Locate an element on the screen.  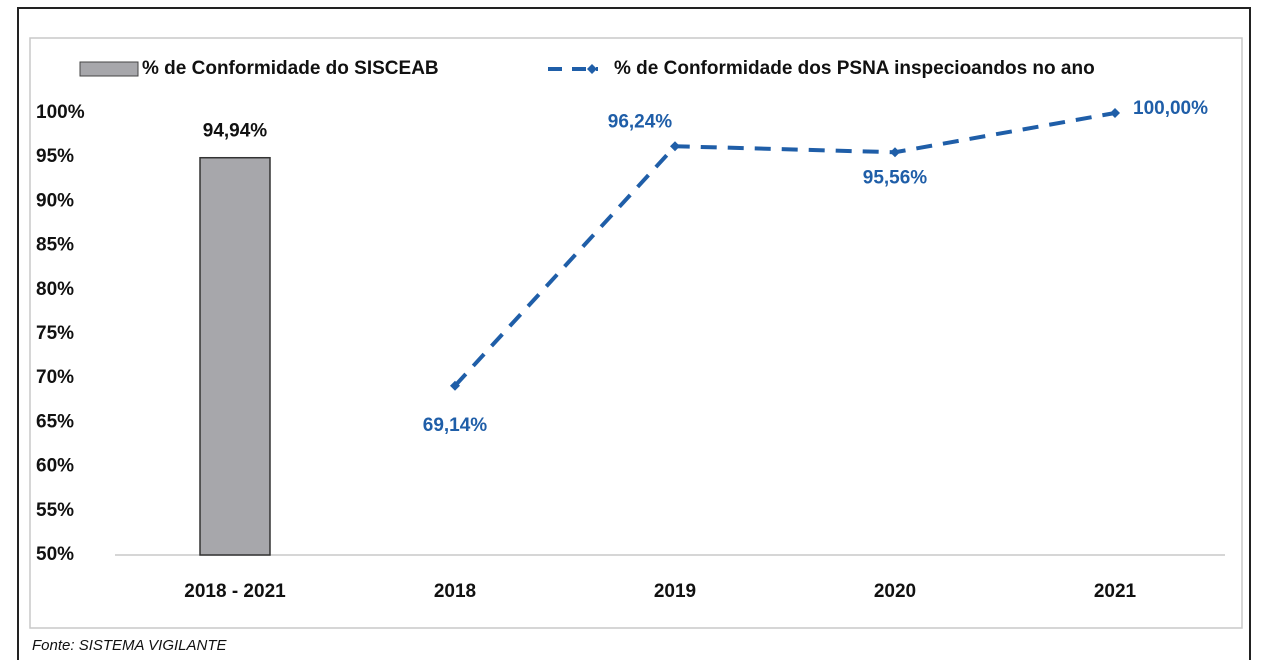
x-tick-label: 2018 - 2021 is located at coordinates (235, 591).